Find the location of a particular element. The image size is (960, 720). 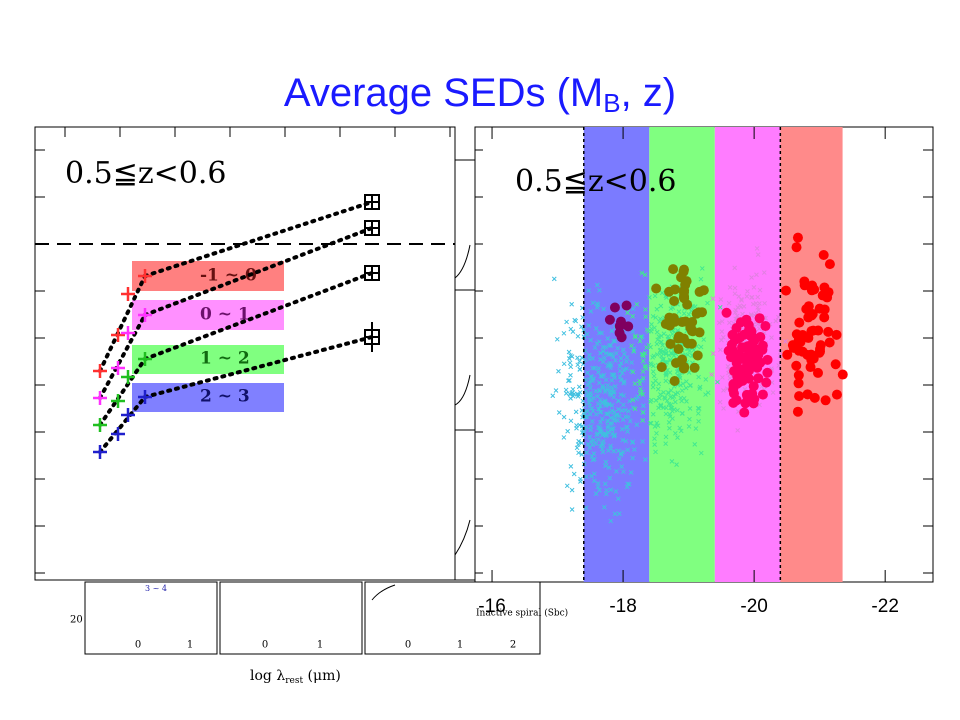

sed-points is located at coordinates (236, 326).